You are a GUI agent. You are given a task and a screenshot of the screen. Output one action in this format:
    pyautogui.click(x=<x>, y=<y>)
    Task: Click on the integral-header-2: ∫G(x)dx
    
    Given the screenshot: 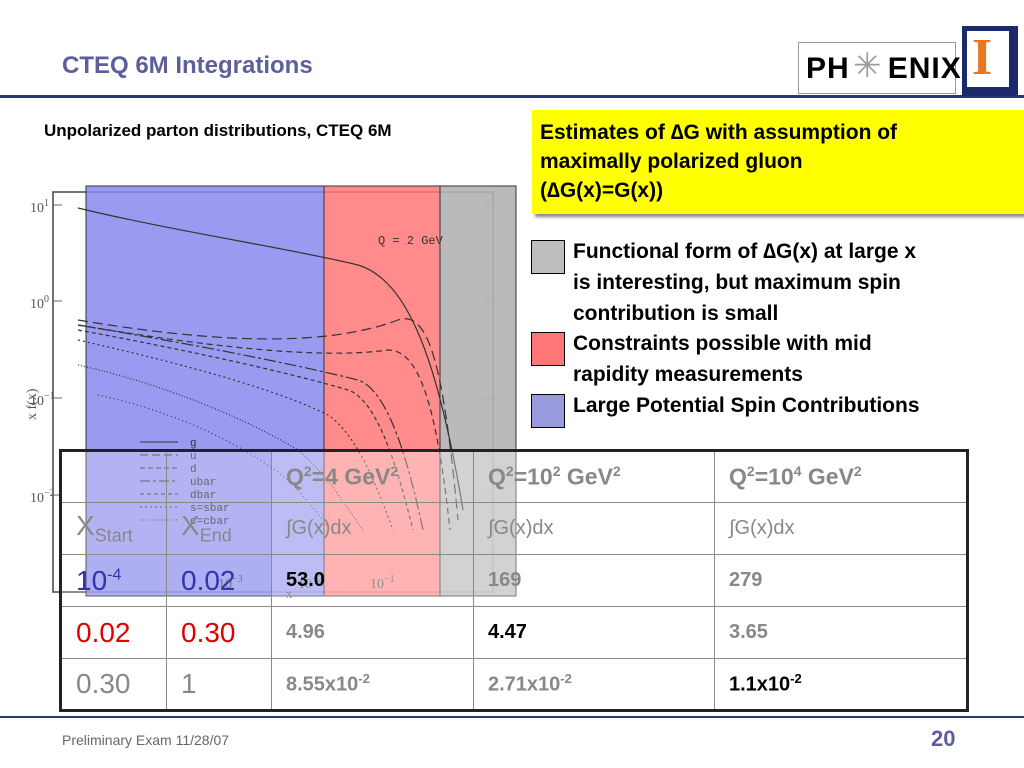 What is the action you would take?
    pyautogui.click(x=594, y=528)
    